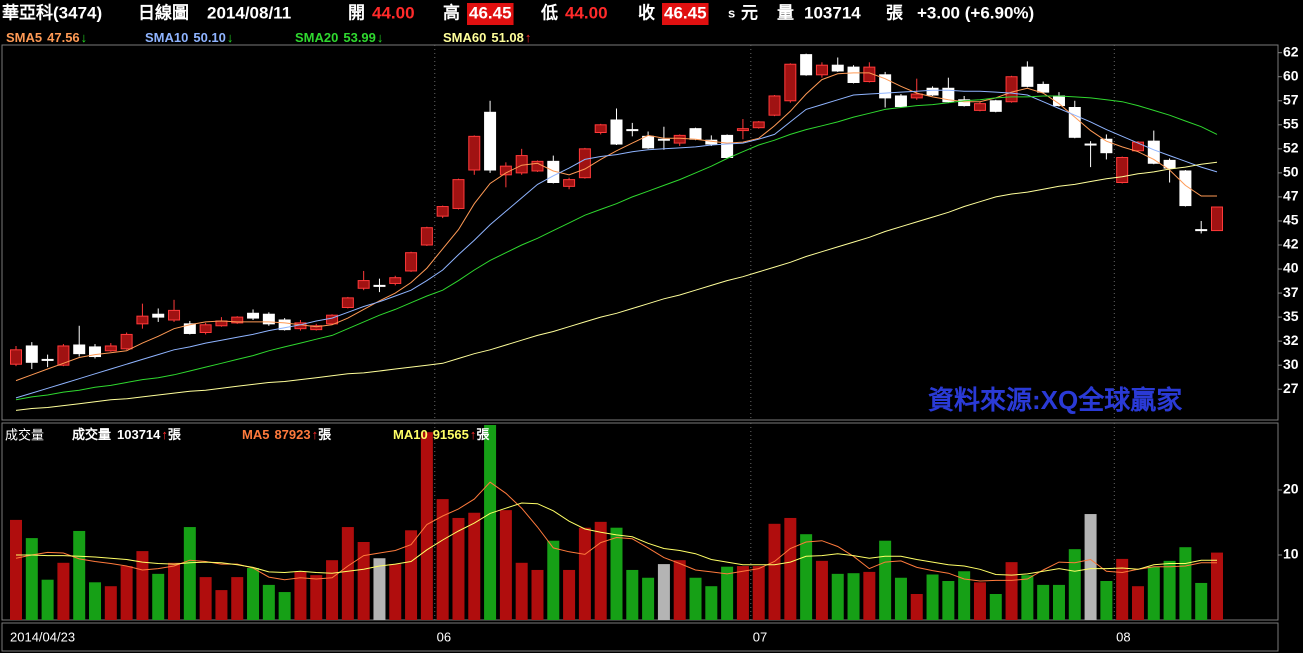  Describe the element at coordinates (731, 12) in the screenshot. I see `header-unit-s: s` at that location.